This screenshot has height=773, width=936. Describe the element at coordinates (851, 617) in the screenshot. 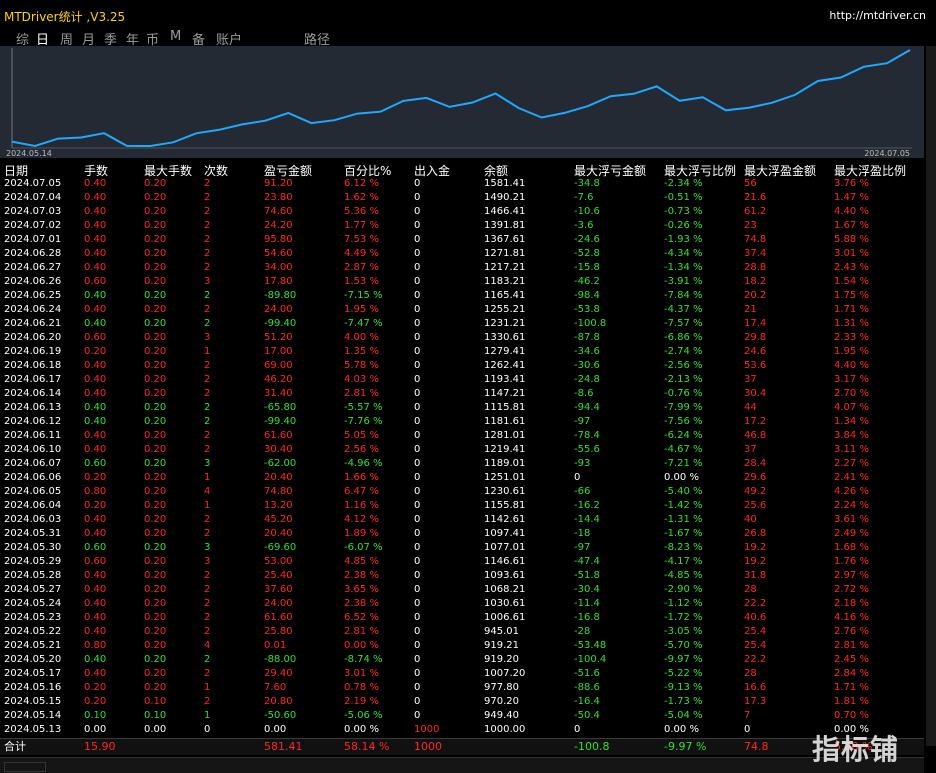

I see `cell-mfpp: 4.16 %` at that location.